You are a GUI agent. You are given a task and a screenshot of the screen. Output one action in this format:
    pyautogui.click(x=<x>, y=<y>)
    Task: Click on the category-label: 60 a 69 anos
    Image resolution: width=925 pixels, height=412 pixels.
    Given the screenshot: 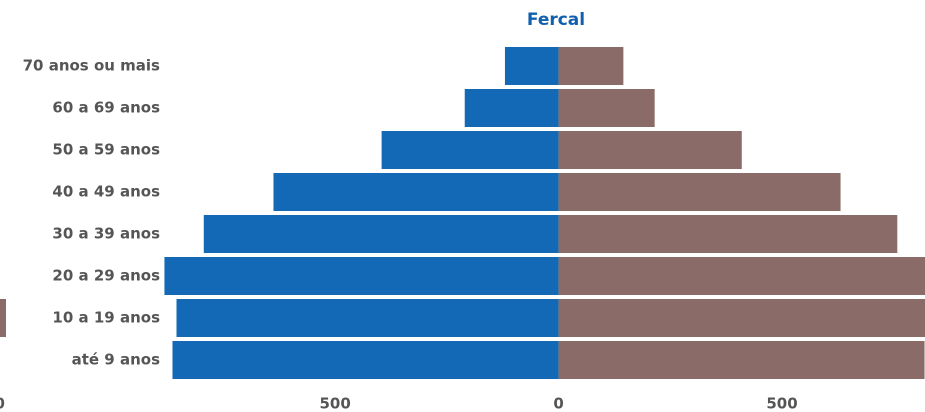 What is the action you would take?
    pyautogui.click(x=106, y=108)
    